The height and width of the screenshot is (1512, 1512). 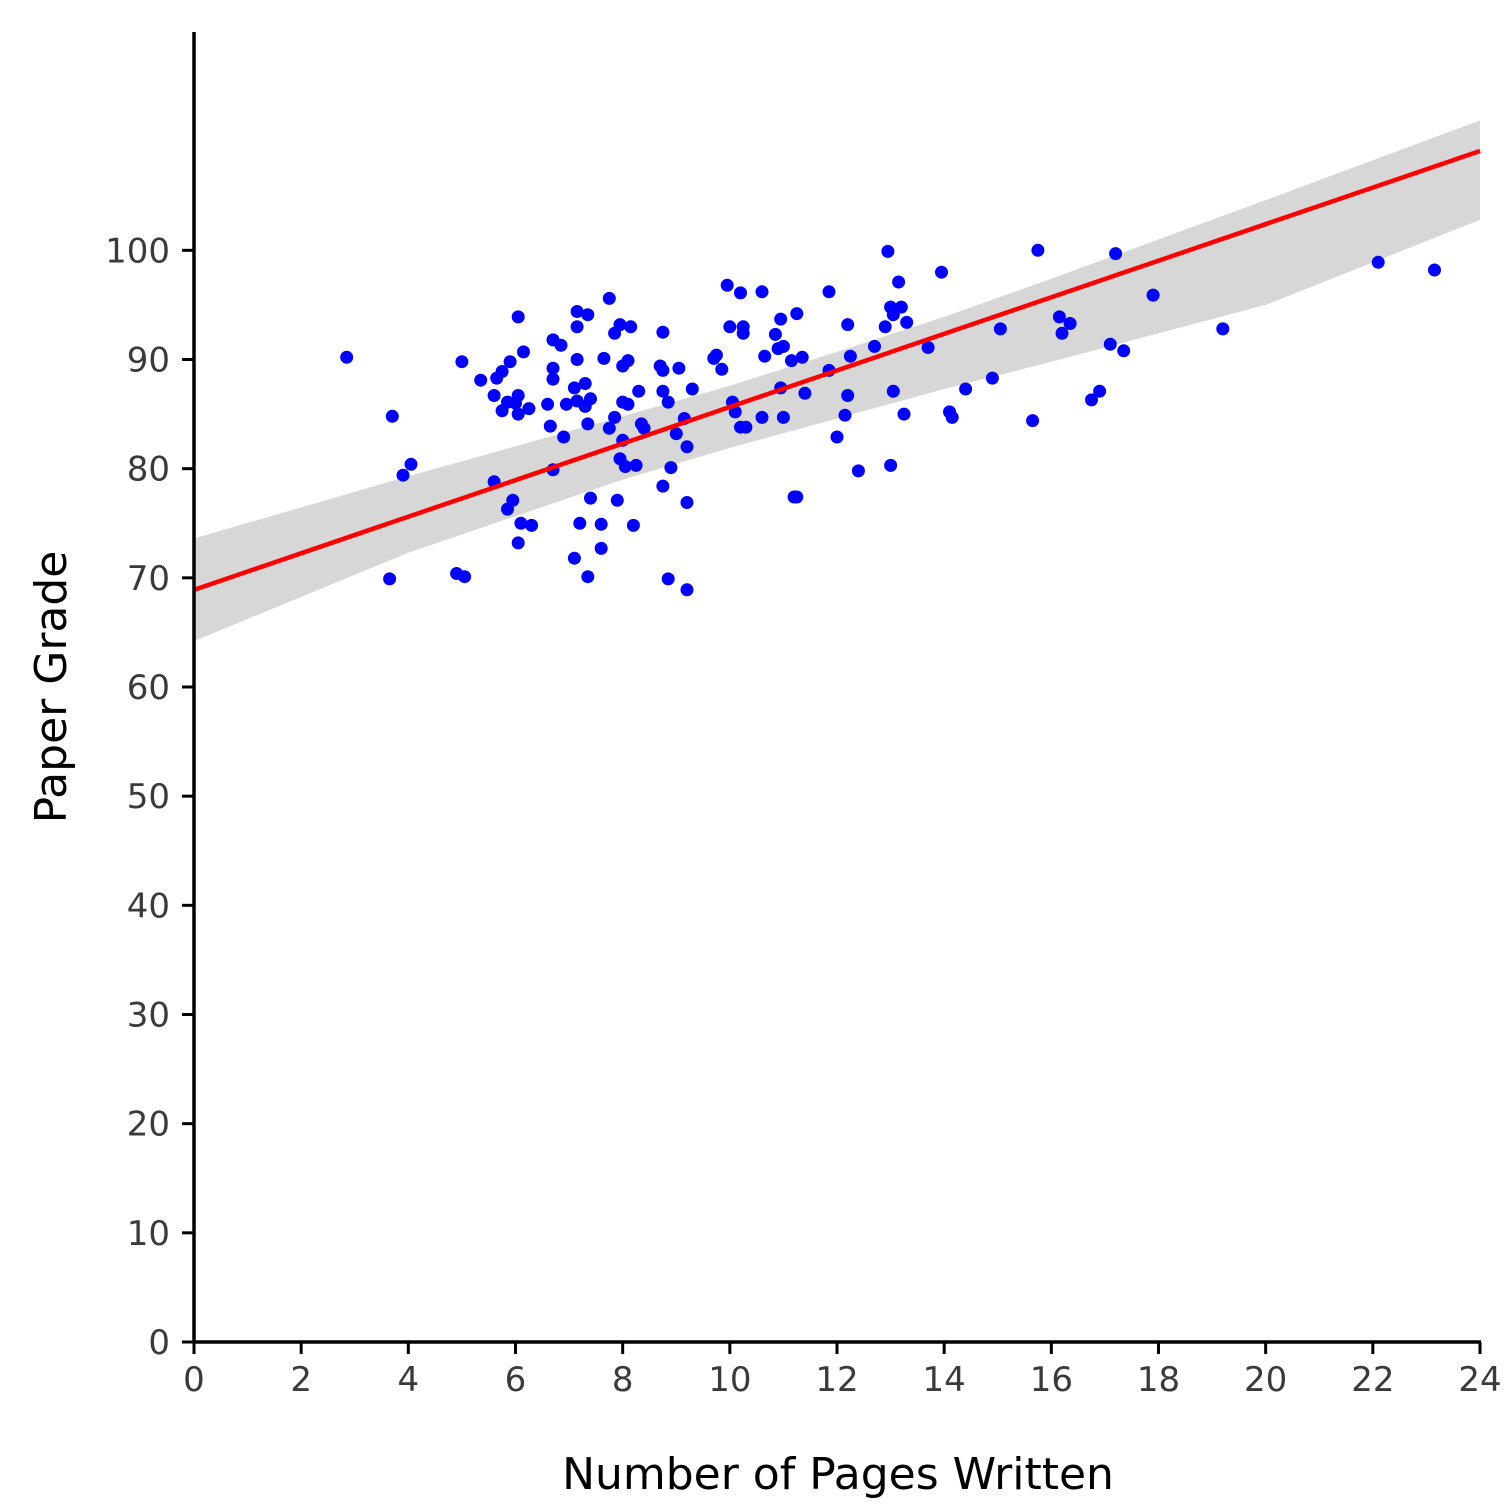 What do you see at coordinates (516, 1380) in the screenshot?
I see `x-tick-label: 6` at bounding box center [516, 1380].